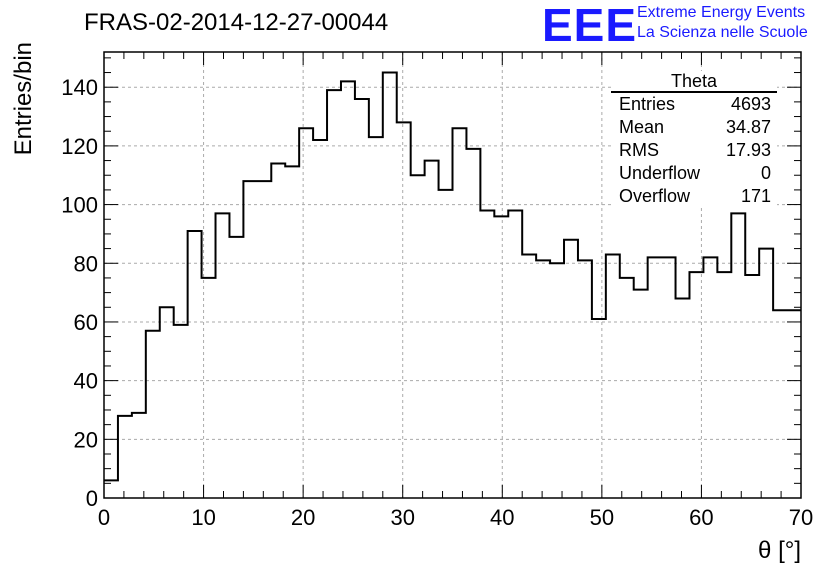 The image size is (836, 572). I want to click on y-tick-label: 120, so click(79, 146).